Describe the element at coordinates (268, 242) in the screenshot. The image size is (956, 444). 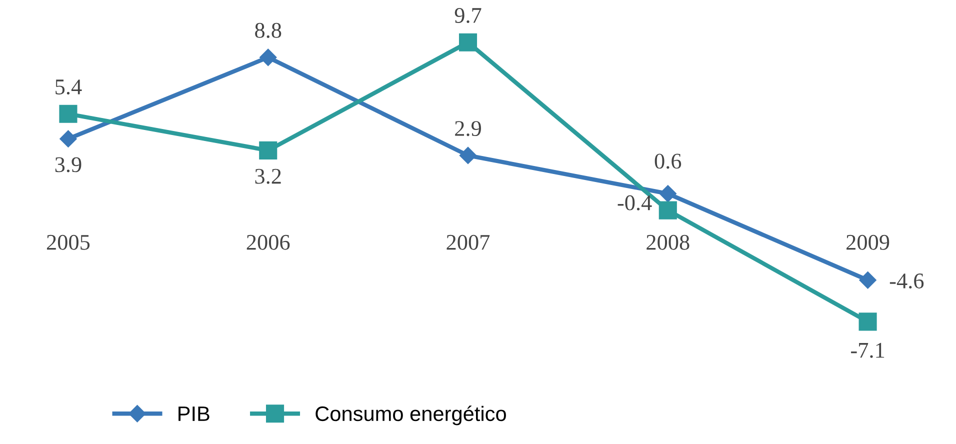
I see `x-tick-label: 2006` at that location.